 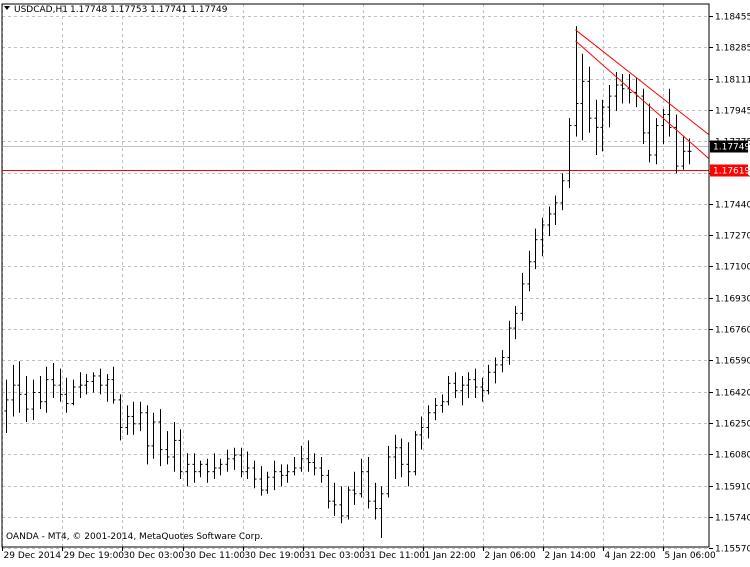 What do you see at coordinates (732, 237) in the screenshot?
I see `y-tick-label: 1.17270` at bounding box center [732, 237].